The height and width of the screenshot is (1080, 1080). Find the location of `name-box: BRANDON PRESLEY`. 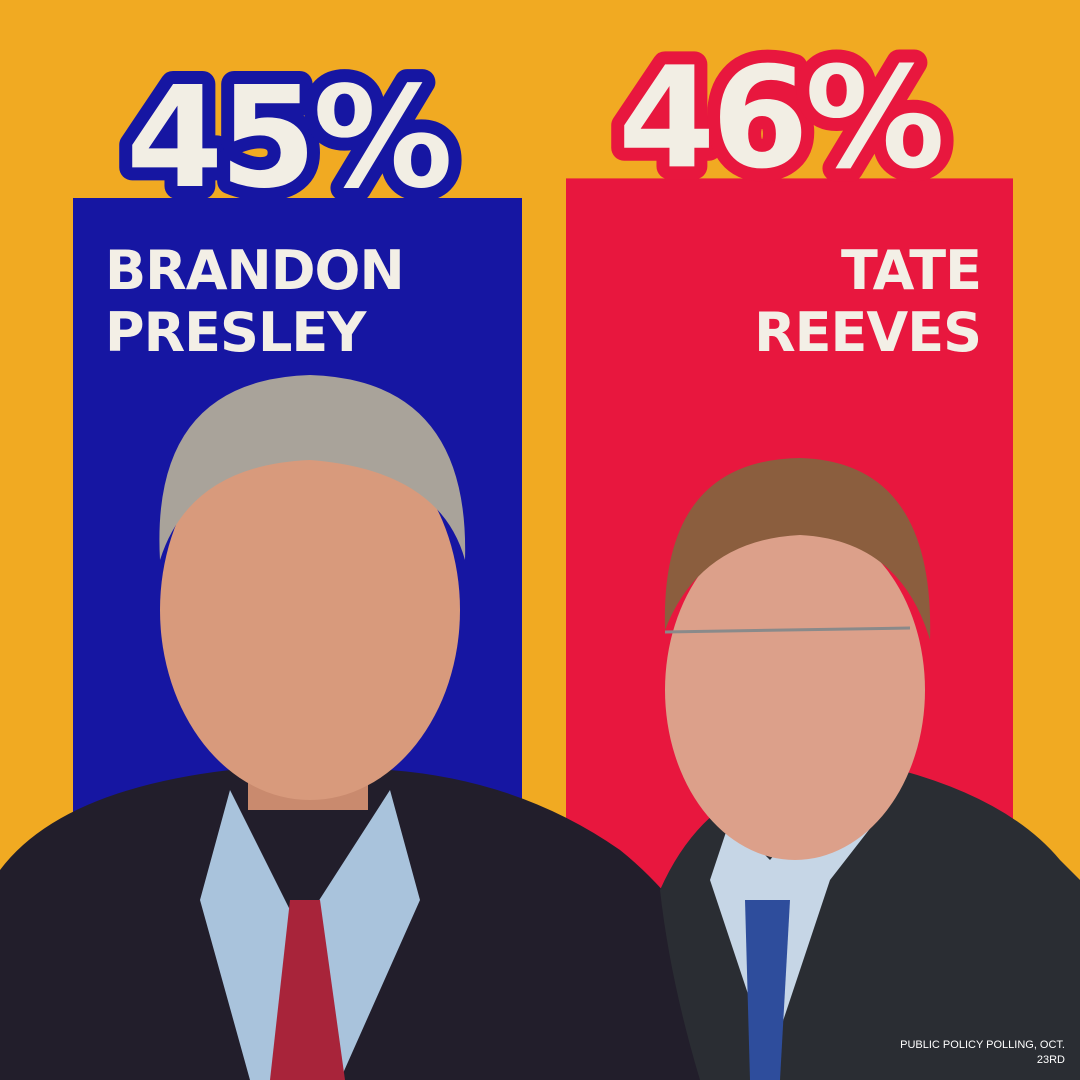

name-box: BRANDON PRESLEY is located at coordinates (255, 302).